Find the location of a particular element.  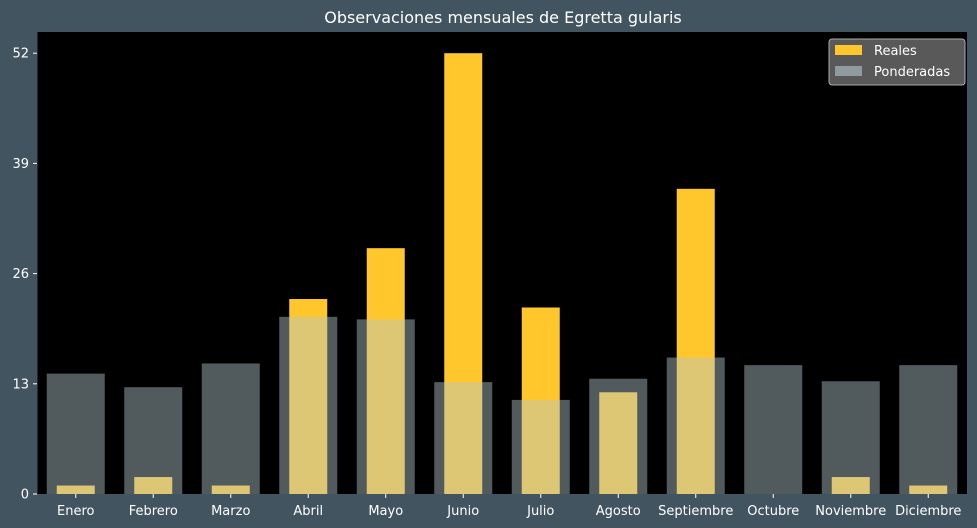

bar-ponderadas-junio is located at coordinates (463, 438).